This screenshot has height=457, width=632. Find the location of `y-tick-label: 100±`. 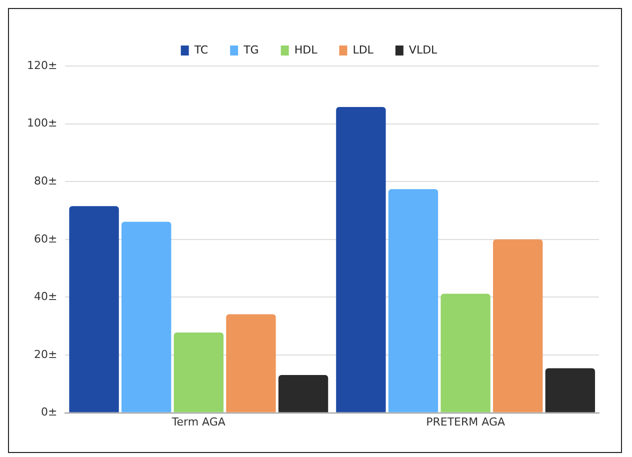

y-tick-label: 100± is located at coordinates (42, 123).